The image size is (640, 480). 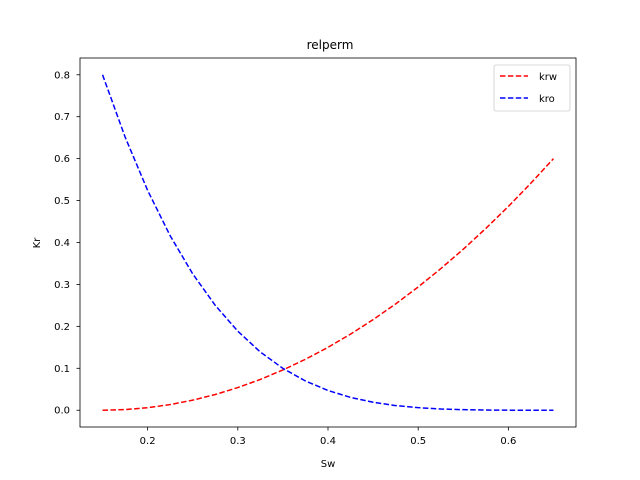 I want to click on legend-frame, so click(x=532, y=88).